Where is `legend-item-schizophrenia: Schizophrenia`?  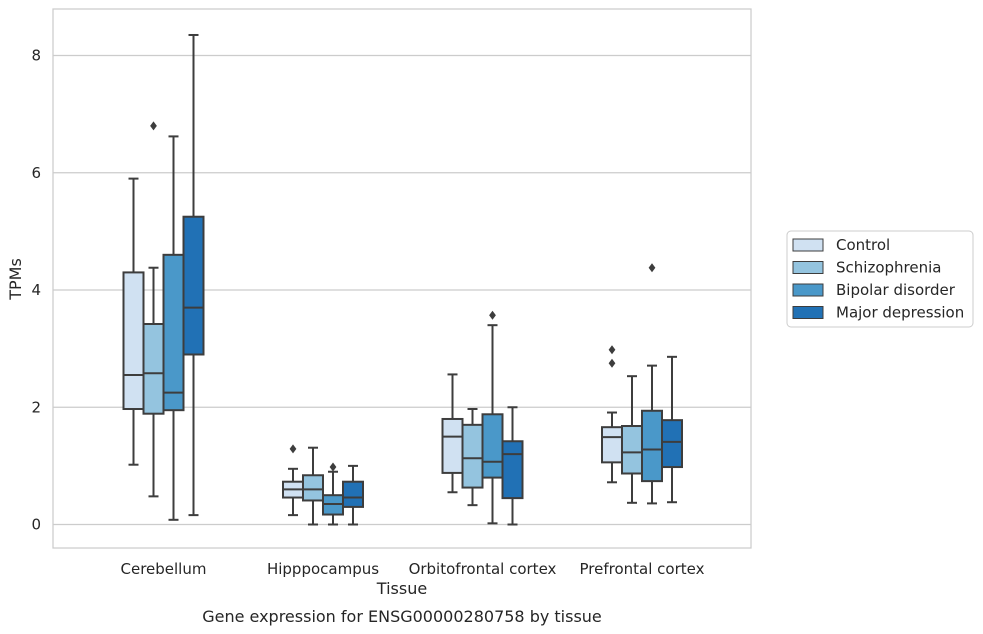
legend-item-schizophrenia: Schizophrenia is located at coordinates (866, 268).